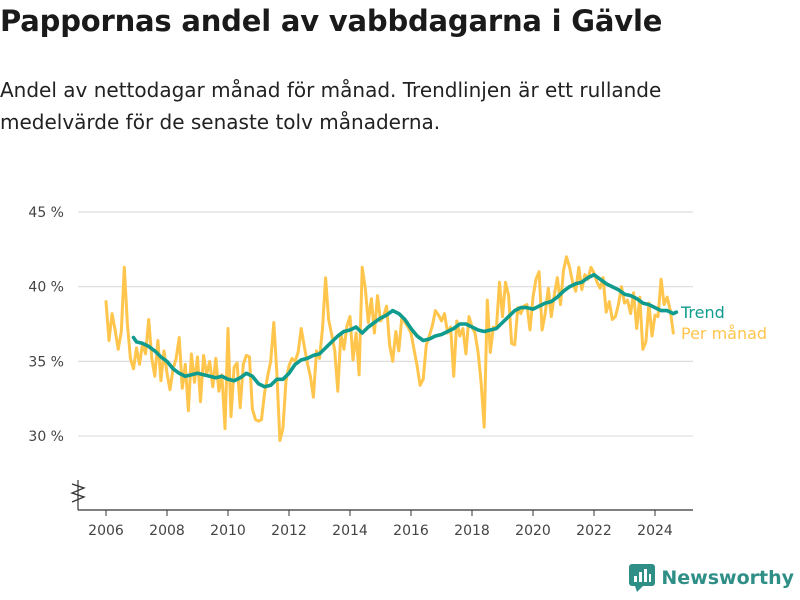 This screenshot has width=800, height=600. What do you see at coordinates (723, 323) in the screenshot?
I see `legend: Trend Per månad` at bounding box center [723, 323].